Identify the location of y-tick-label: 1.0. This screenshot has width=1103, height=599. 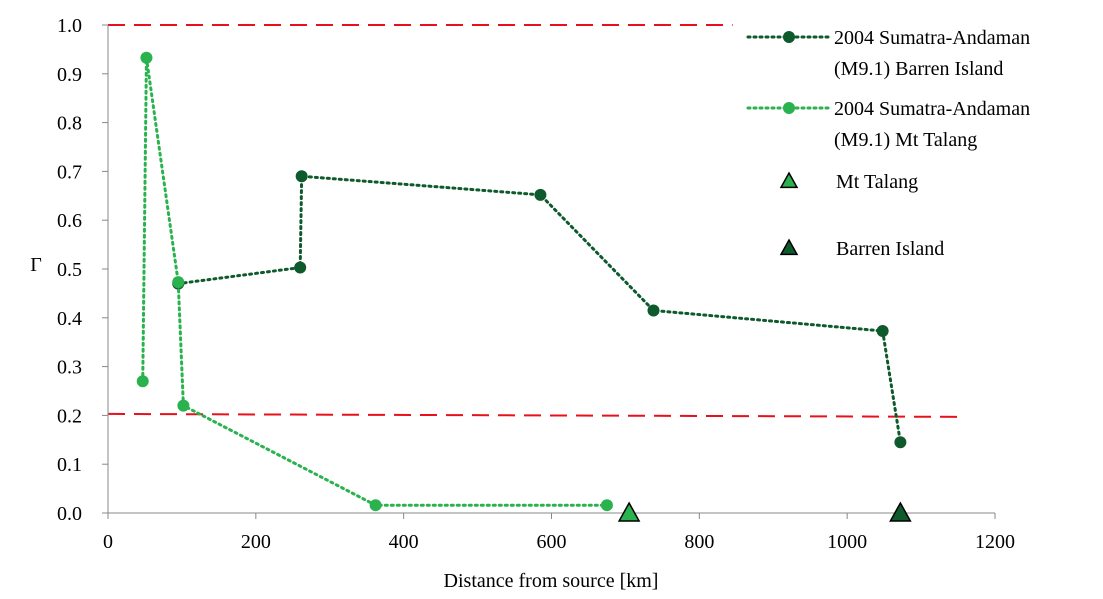
(69, 26).